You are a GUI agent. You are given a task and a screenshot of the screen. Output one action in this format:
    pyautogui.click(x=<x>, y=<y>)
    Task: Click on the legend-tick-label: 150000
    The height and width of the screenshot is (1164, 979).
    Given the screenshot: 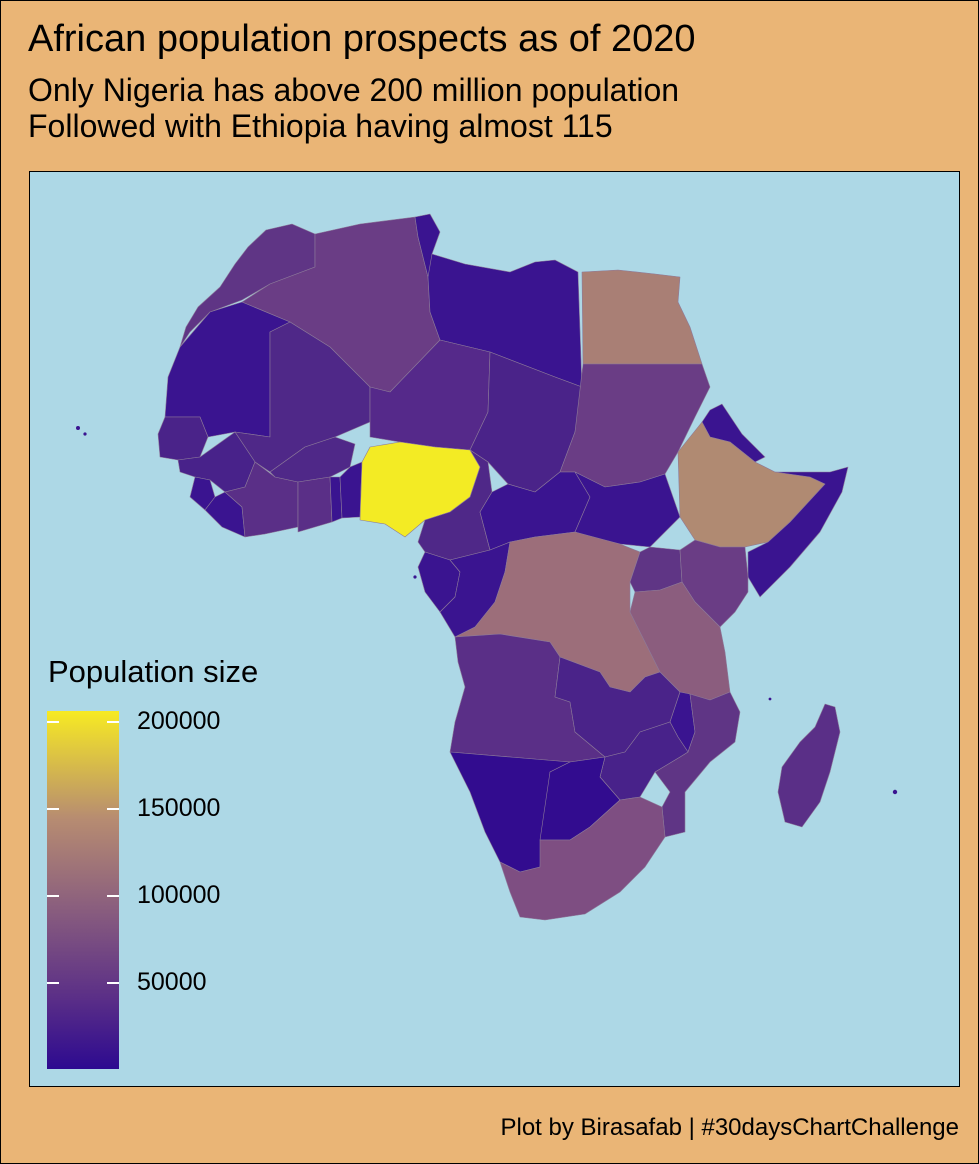 What is the action you would take?
    pyautogui.click(x=179, y=808)
    